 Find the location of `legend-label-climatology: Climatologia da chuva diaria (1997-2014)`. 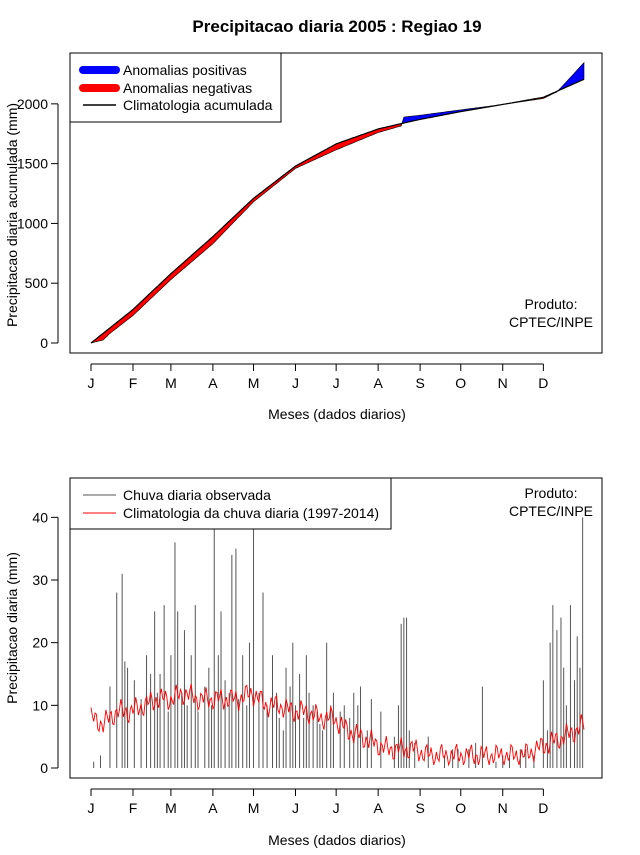

legend-label-climatology: Climatologia da chuva diaria (1997-2014) is located at coordinates (251, 513).